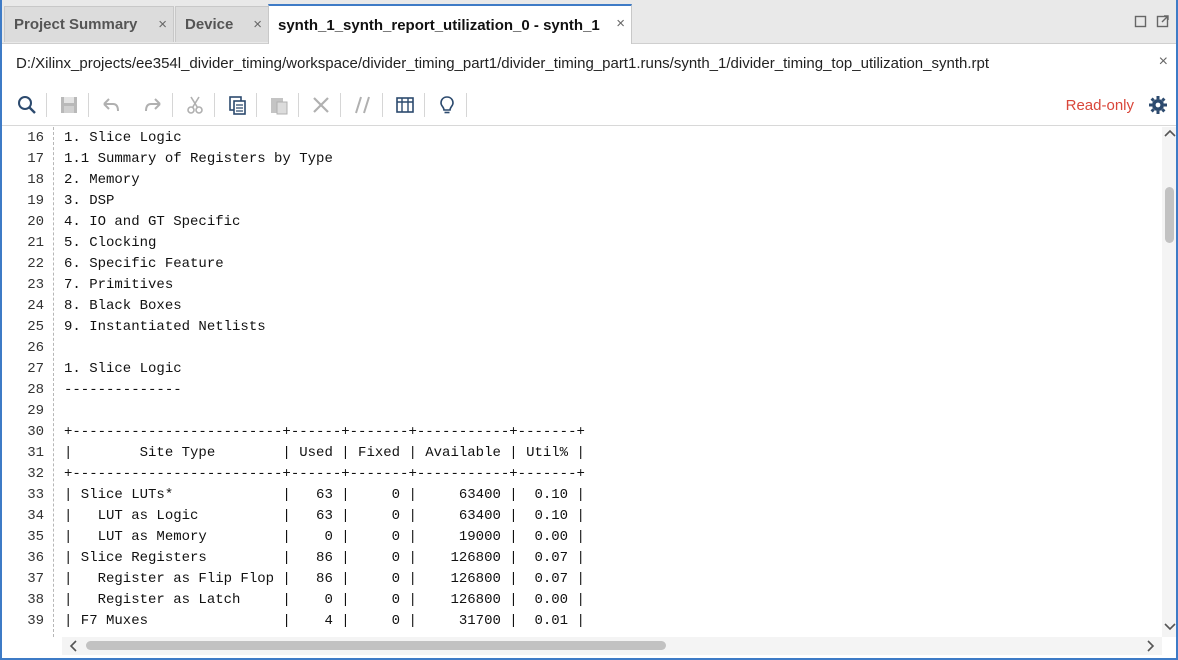 This screenshot has height=660, width=1178. Describe the element at coordinates (195, 105) in the screenshot. I see `cut-icon` at that location.